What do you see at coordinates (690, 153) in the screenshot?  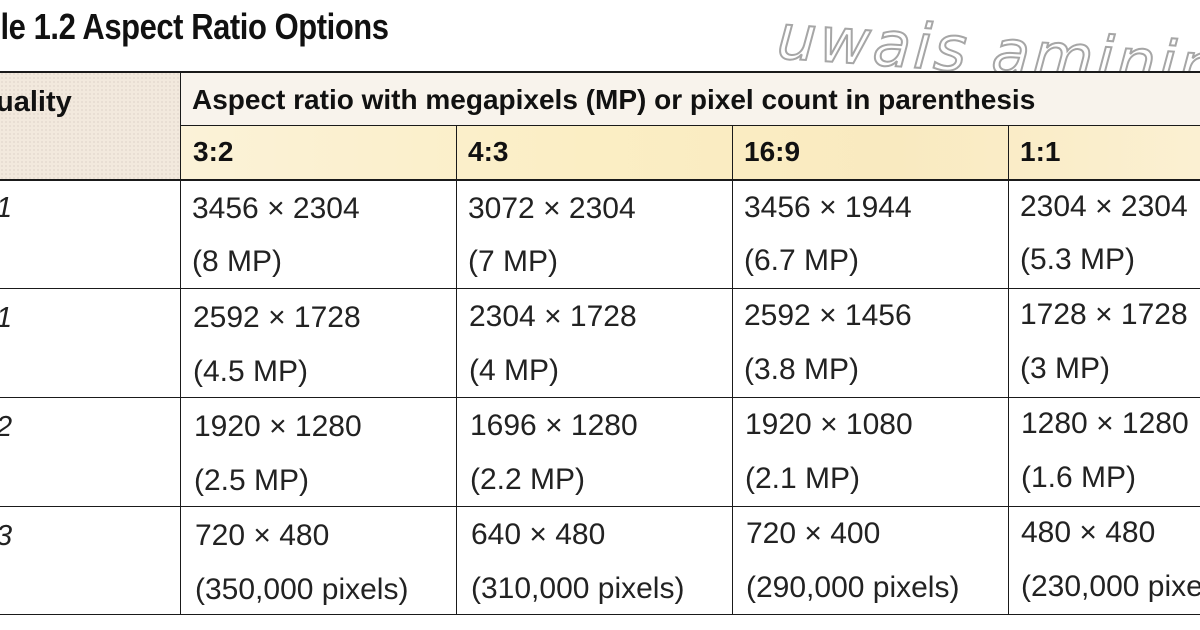 I see `ratio-header-row` at bounding box center [690, 153].